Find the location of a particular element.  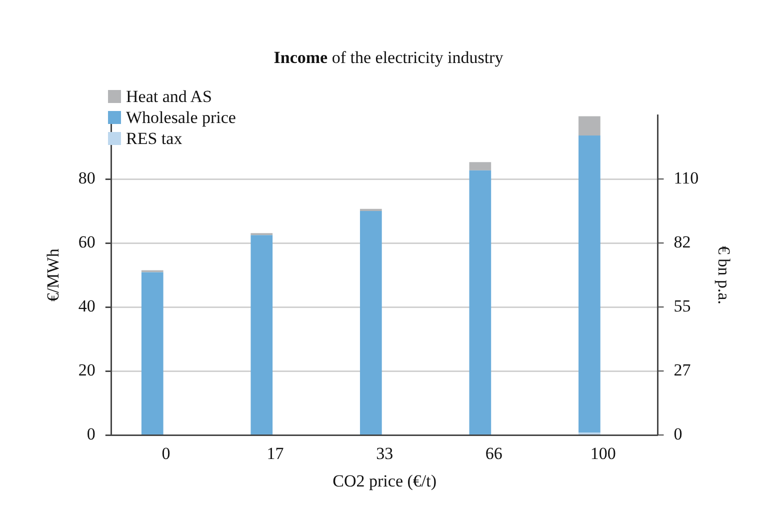

chart-title: Income of the electricity industry is located at coordinates (388, 58).